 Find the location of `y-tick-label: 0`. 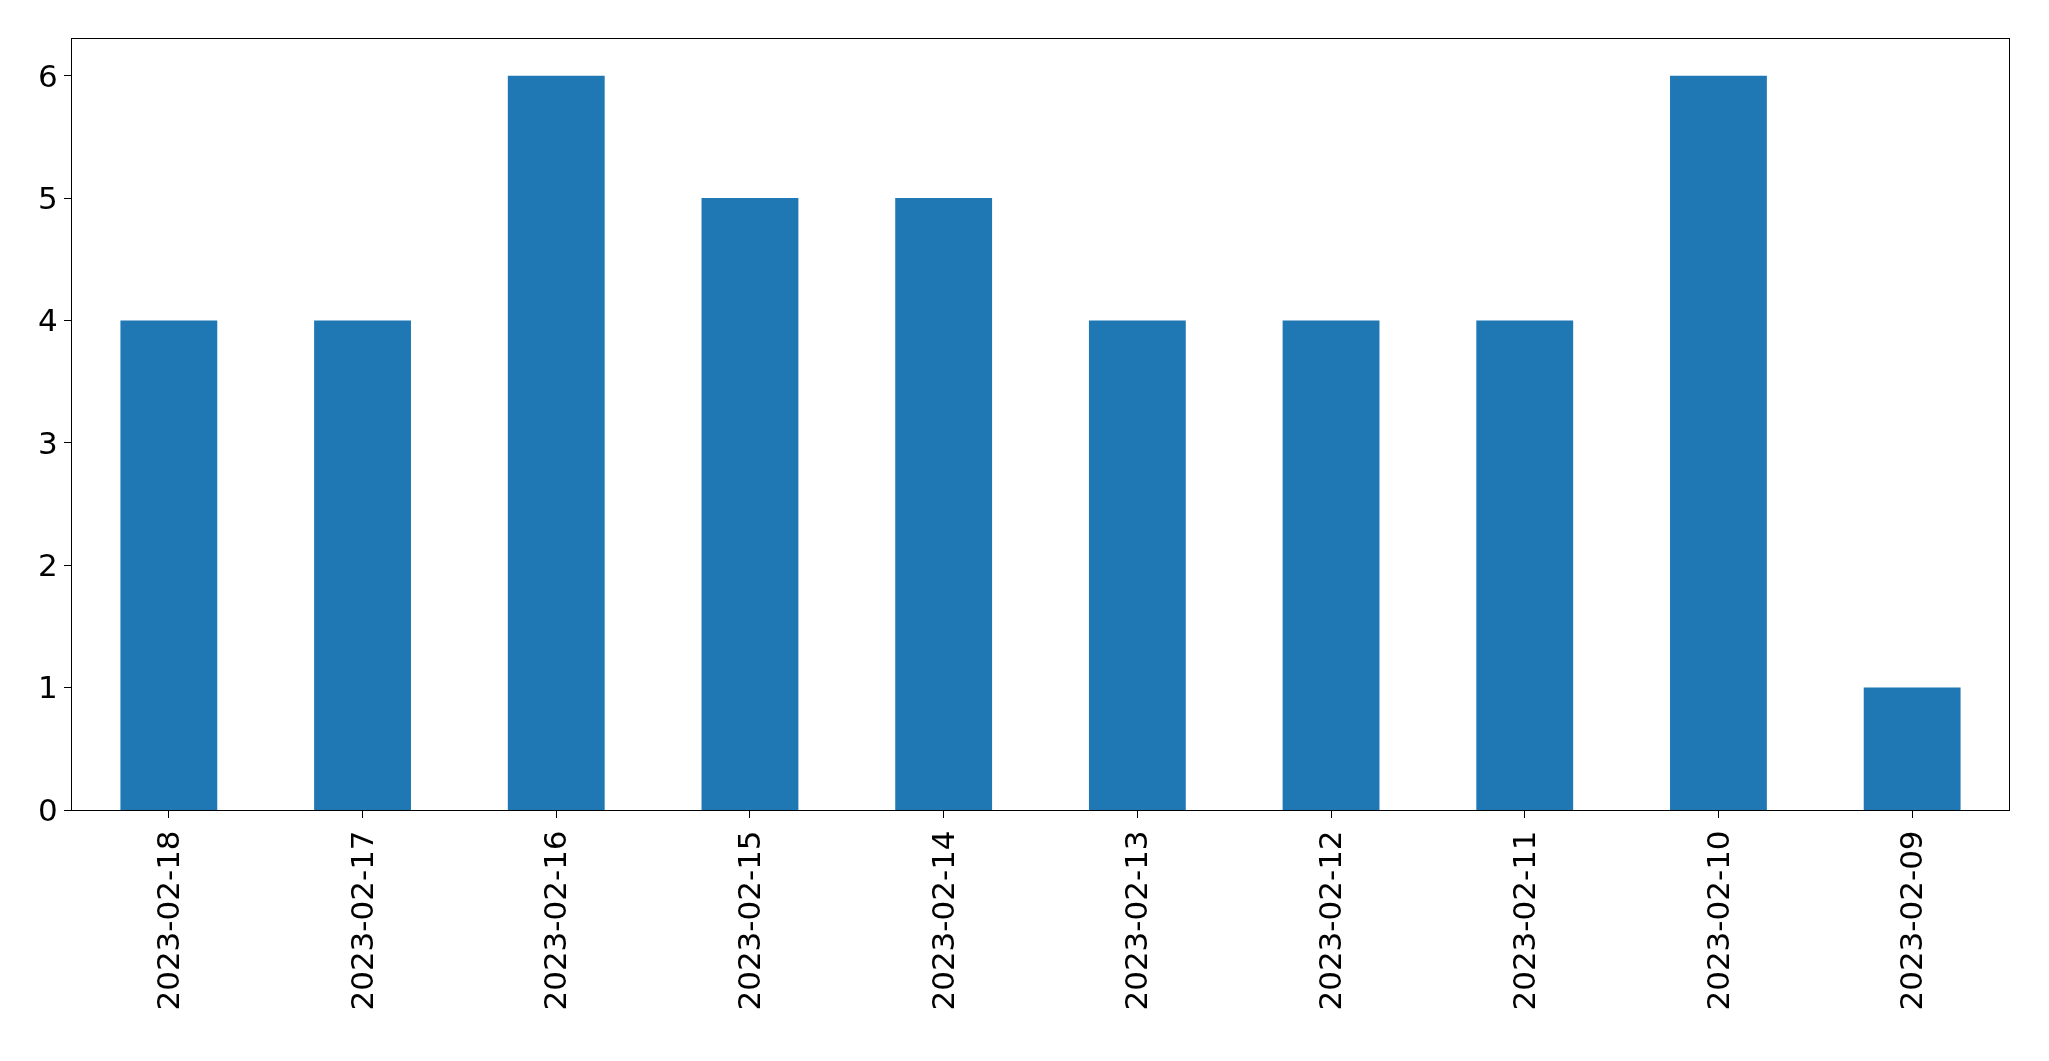

y-tick-label: 0 is located at coordinates (48, 809).